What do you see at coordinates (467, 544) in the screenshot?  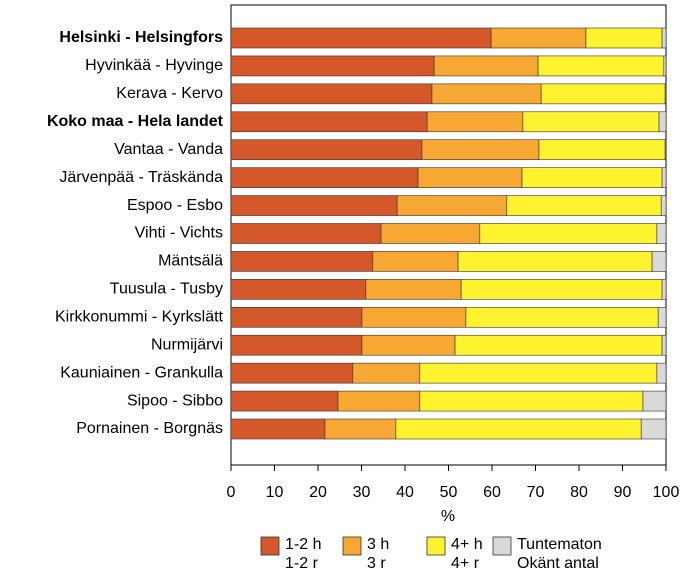 I see `legend-label: 4+ h` at bounding box center [467, 544].